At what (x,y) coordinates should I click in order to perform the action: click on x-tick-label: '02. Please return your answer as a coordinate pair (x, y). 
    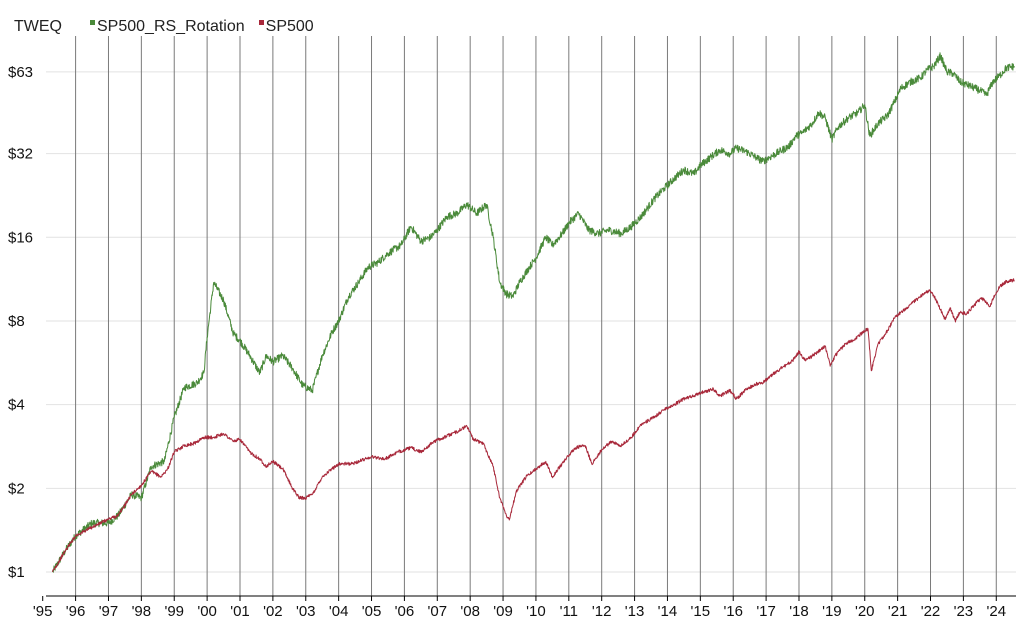
    Looking at the image, I should click on (273, 611).